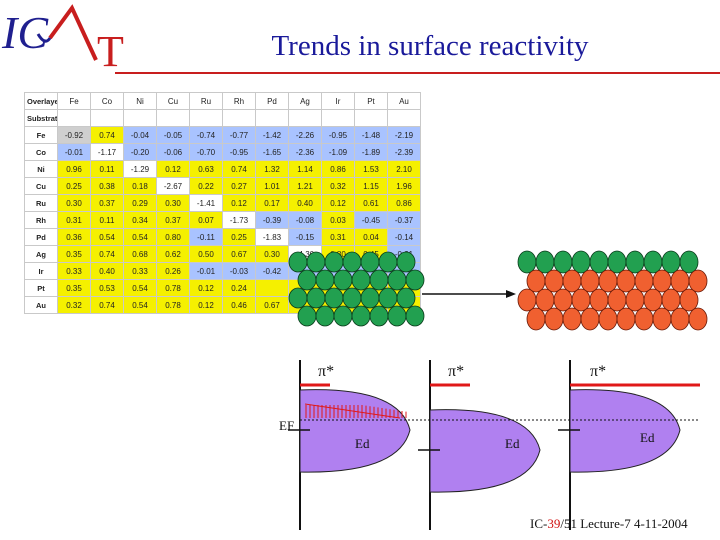 The width and height of the screenshot is (720, 540). What do you see at coordinates (173, 254) in the screenshot?
I see `table-cell: 0.62` at bounding box center [173, 254].